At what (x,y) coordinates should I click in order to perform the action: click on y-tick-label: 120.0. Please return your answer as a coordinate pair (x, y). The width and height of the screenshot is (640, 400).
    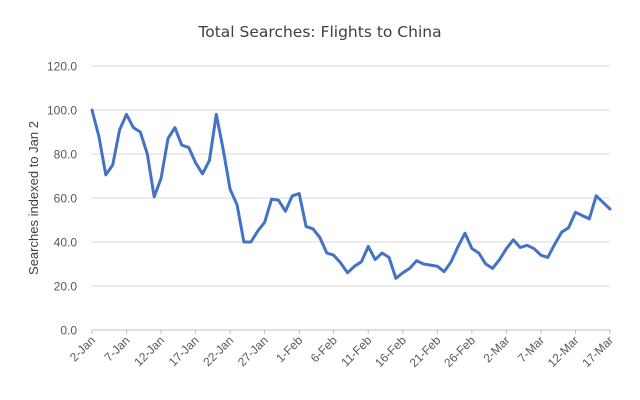
    Looking at the image, I should click on (62, 67).